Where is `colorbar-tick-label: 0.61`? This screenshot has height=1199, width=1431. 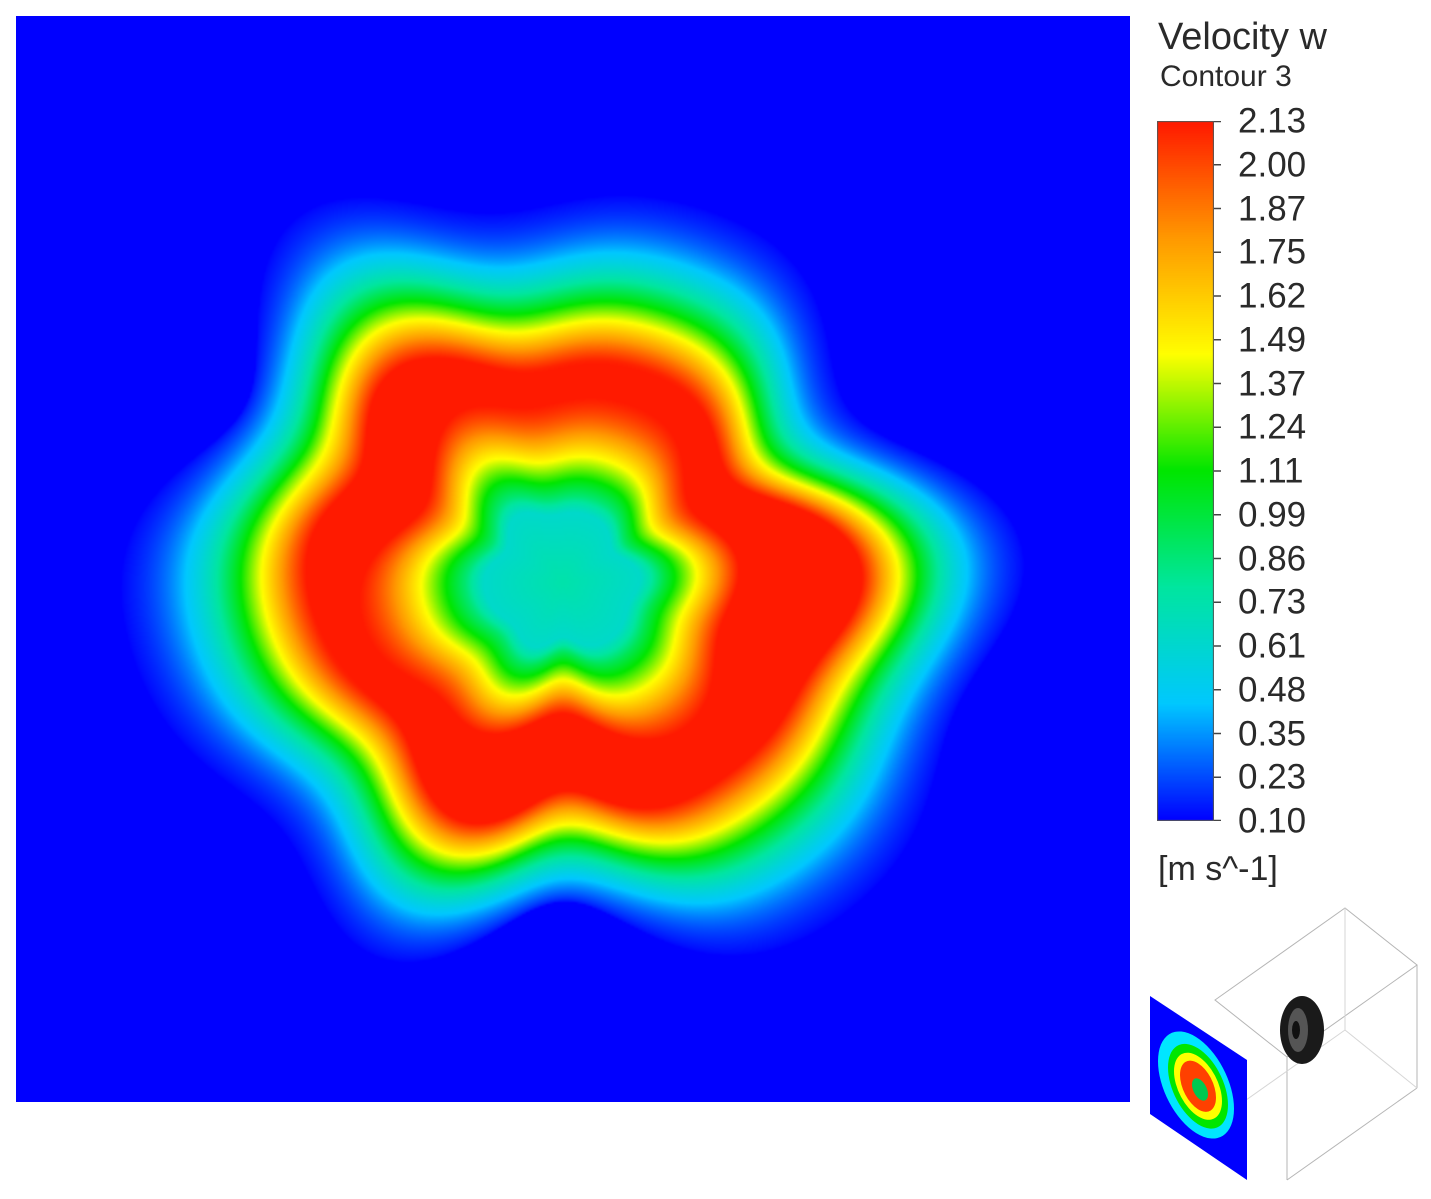
colorbar-tick-label: 0.61 is located at coordinates (1272, 646).